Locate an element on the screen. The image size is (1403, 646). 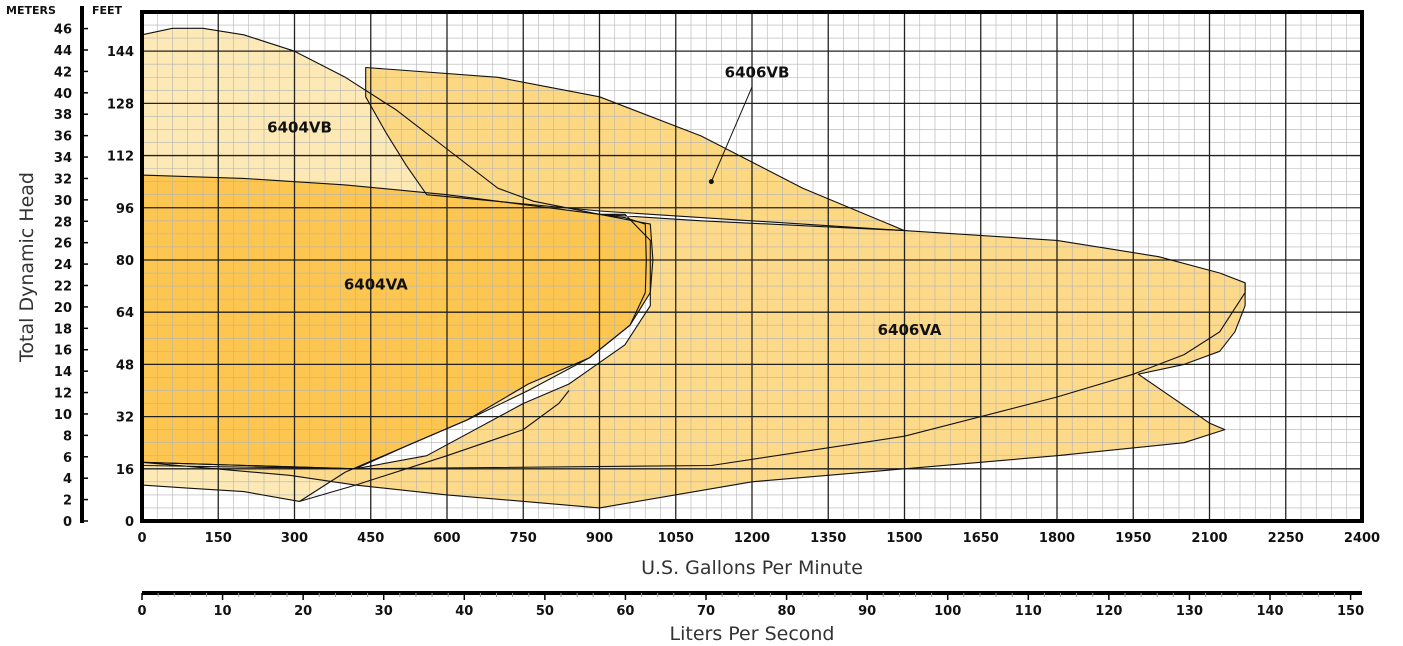
x-tick-label: 450 is located at coordinates (370, 538).